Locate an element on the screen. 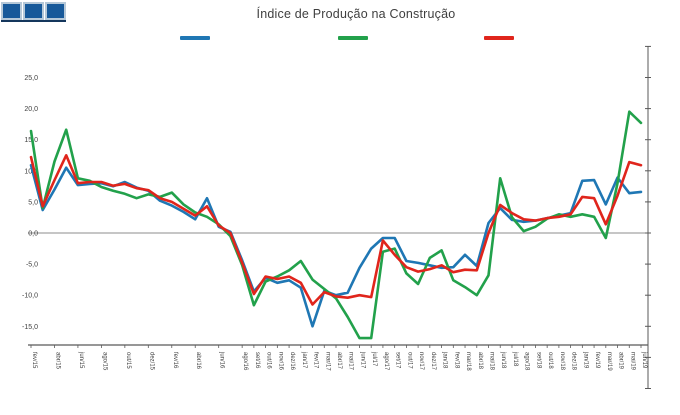  x-axis-label: dez/15 is located at coordinates (151, 361).